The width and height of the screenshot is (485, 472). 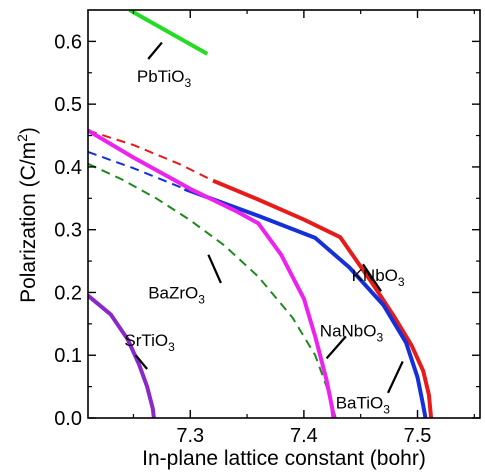 What do you see at coordinates (187, 83) in the screenshot?
I see `annotation-pbtio3-sub: 3` at bounding box center [187, 83].